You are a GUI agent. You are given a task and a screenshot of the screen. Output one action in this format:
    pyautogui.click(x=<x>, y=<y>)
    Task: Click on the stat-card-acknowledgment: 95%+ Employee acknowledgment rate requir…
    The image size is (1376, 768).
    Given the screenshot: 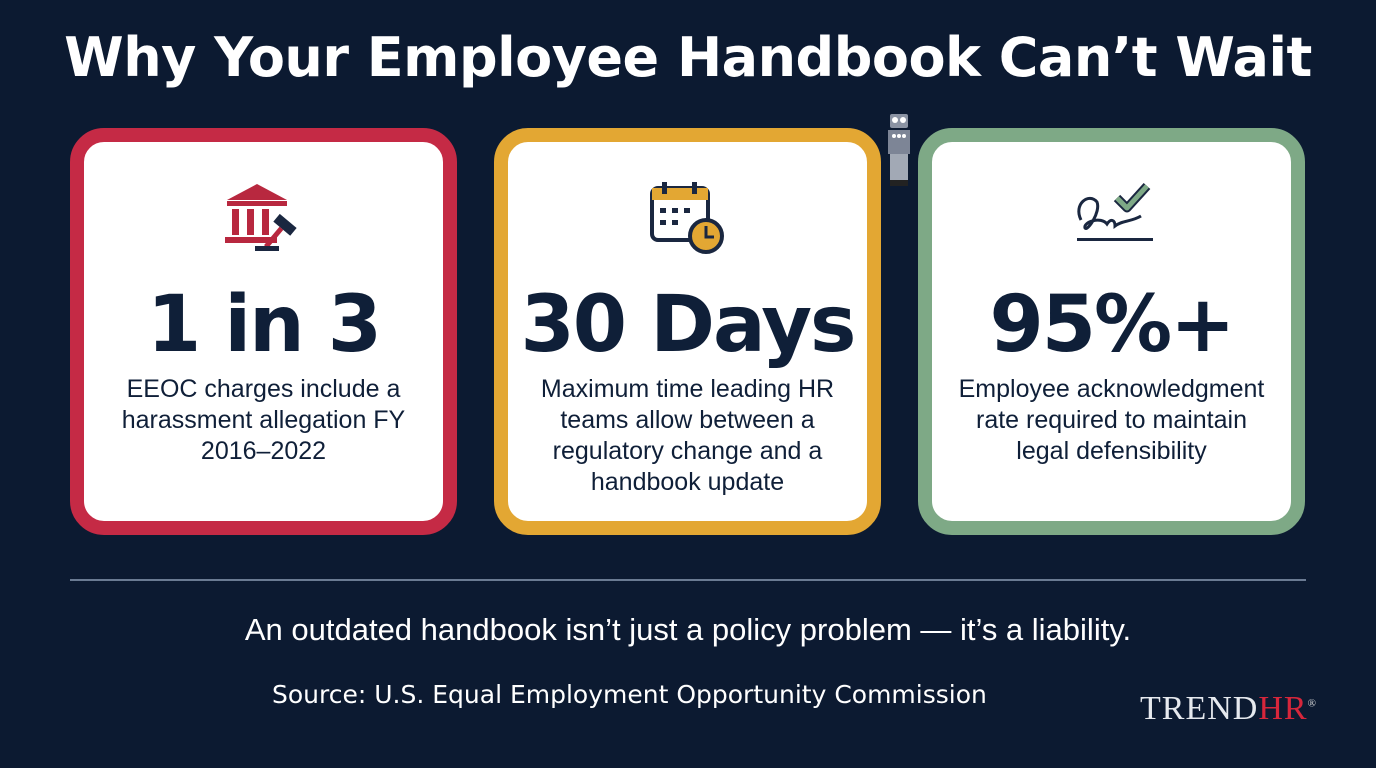 What is the action you would take?
    pyautogui.click(x=1111, y=331)
    